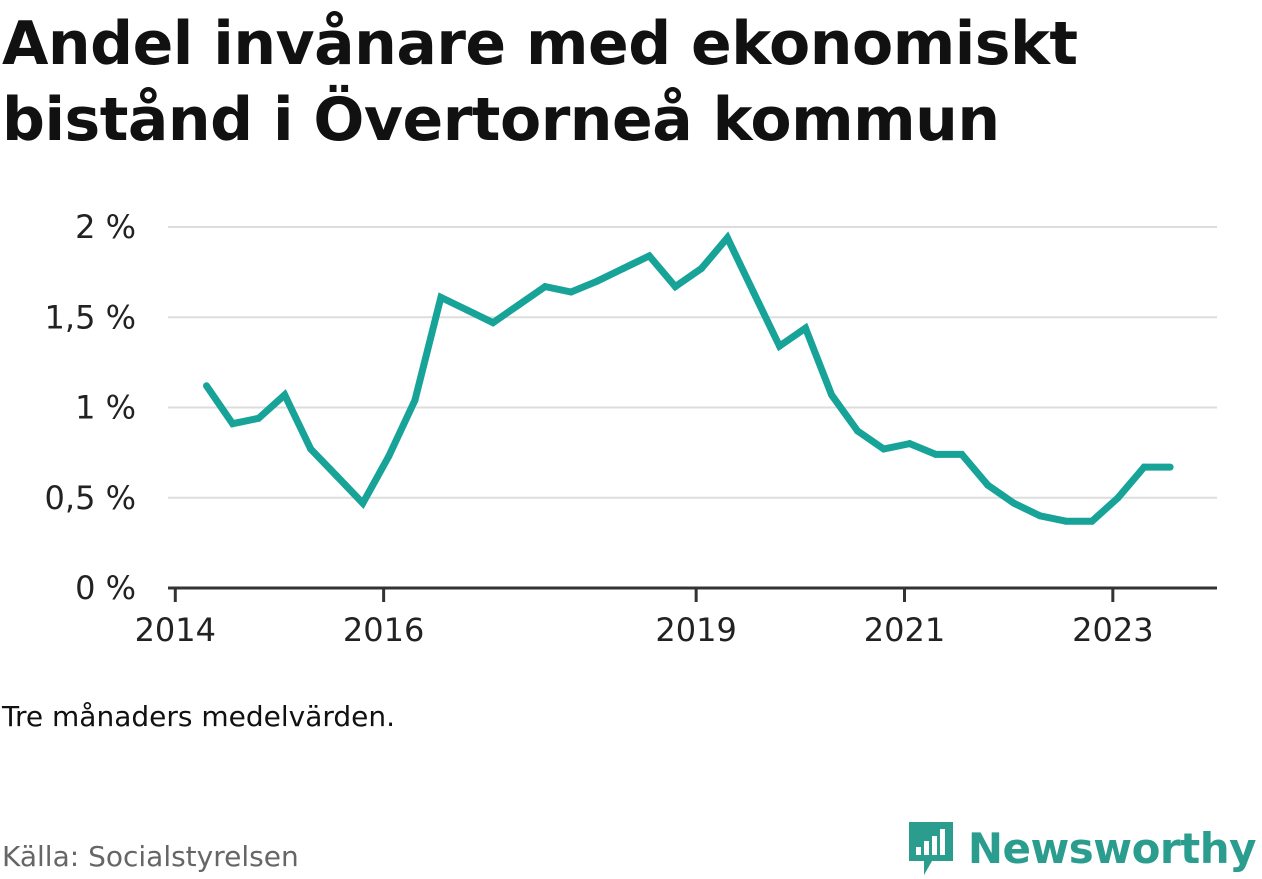 This screenshot has height=879, width=1262. Describe the element at coordinates (175, 630) in the screenshot. I see `x-tick-label: 2014` at that location.